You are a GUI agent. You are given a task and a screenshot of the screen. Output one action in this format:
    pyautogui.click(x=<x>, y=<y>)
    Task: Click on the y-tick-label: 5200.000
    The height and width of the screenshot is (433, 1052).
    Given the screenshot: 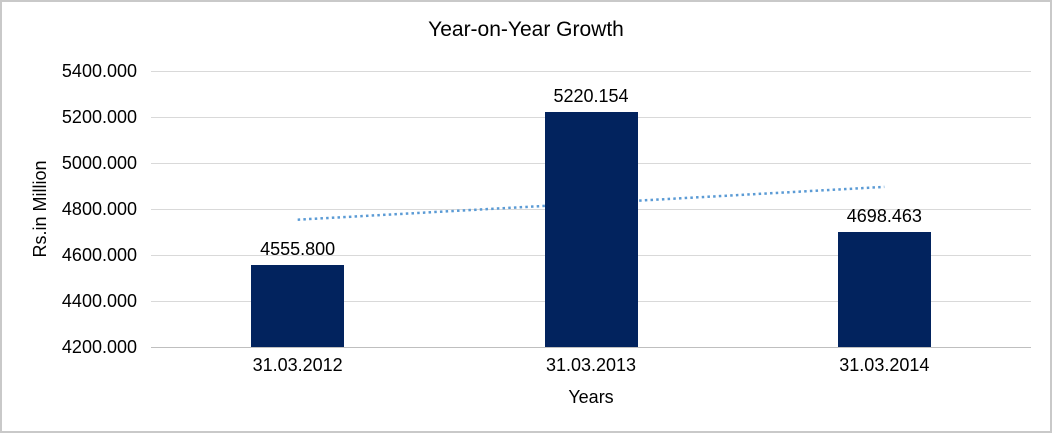 What is the action you would take?
    pyautogui.click(x=99, y=117)
    